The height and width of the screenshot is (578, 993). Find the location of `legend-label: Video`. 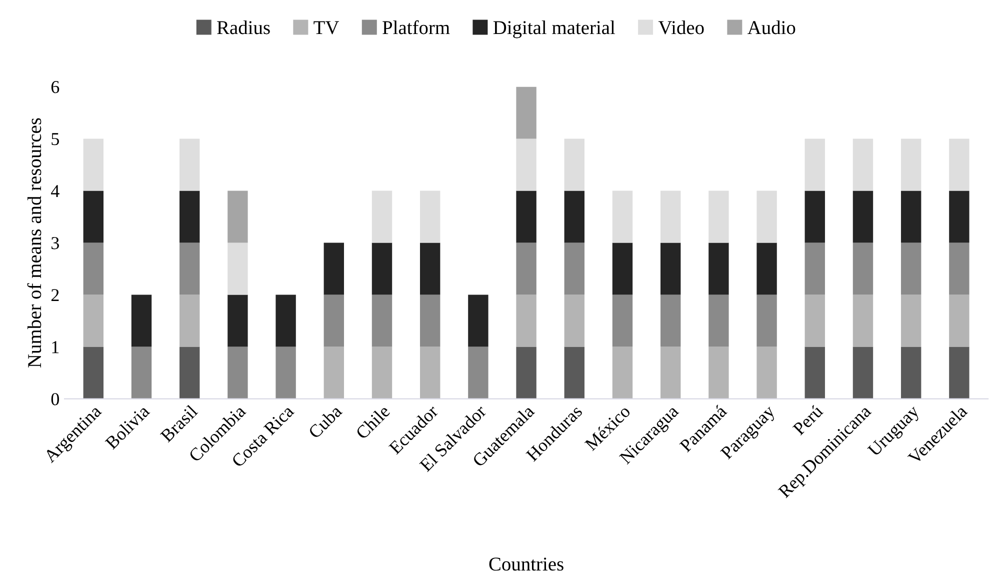

legend-label: Video is located at coordinates (681, 27).